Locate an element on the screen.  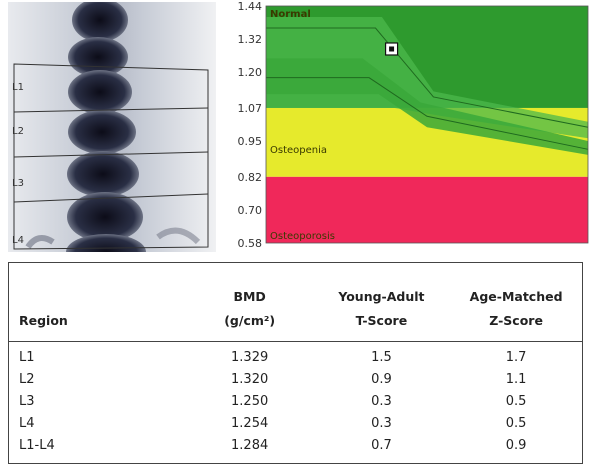
y-tick-label: 1.44 is located at coordinates (250, 6).